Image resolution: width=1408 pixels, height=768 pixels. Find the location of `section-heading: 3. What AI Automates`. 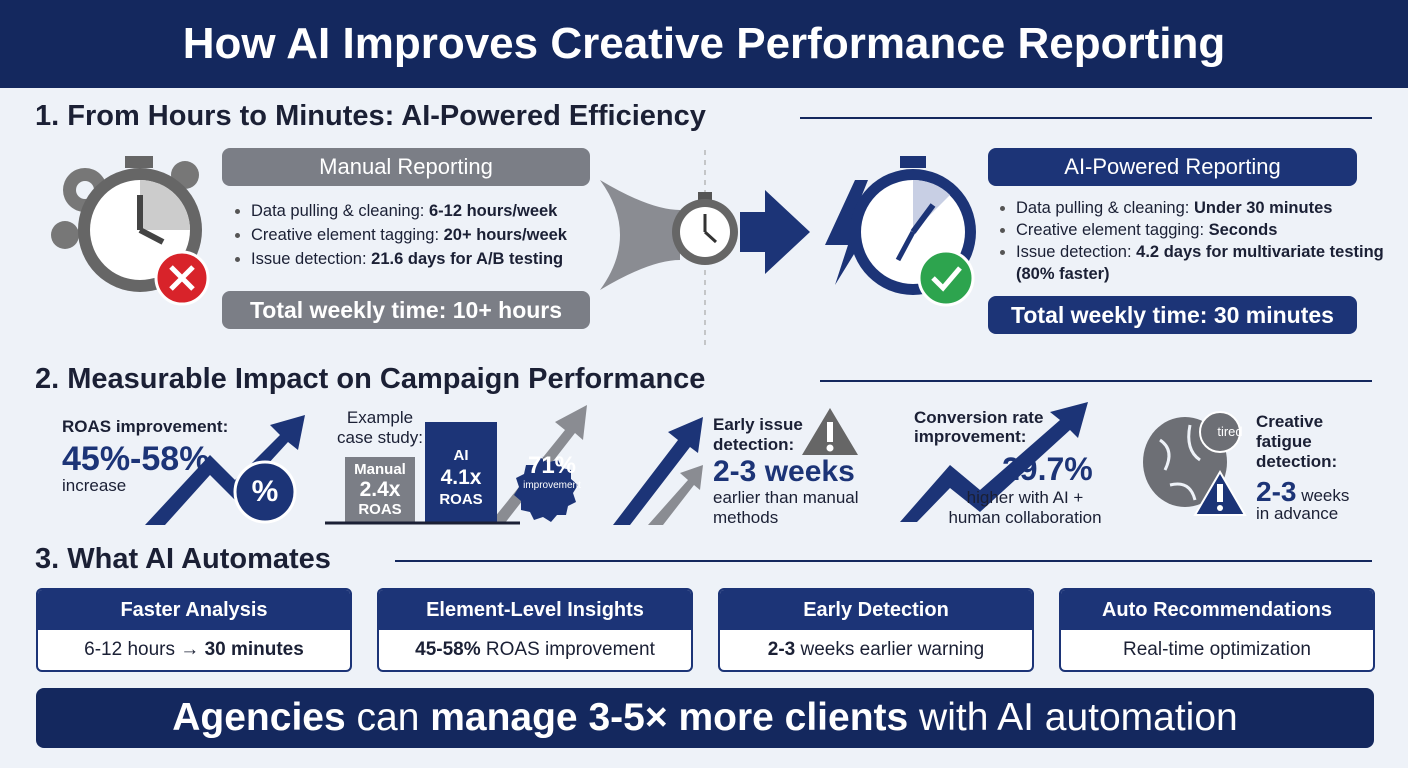

section-heading: 3. What AI Automates is located at coordinates (183, 559).